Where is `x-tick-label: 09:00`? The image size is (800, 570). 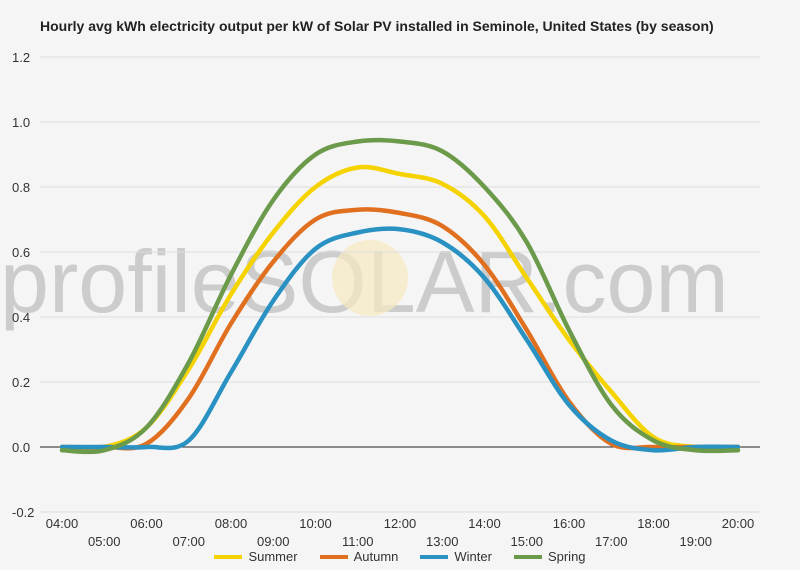
x-tick-label: 09:00 is located at coordinates (273, 541).